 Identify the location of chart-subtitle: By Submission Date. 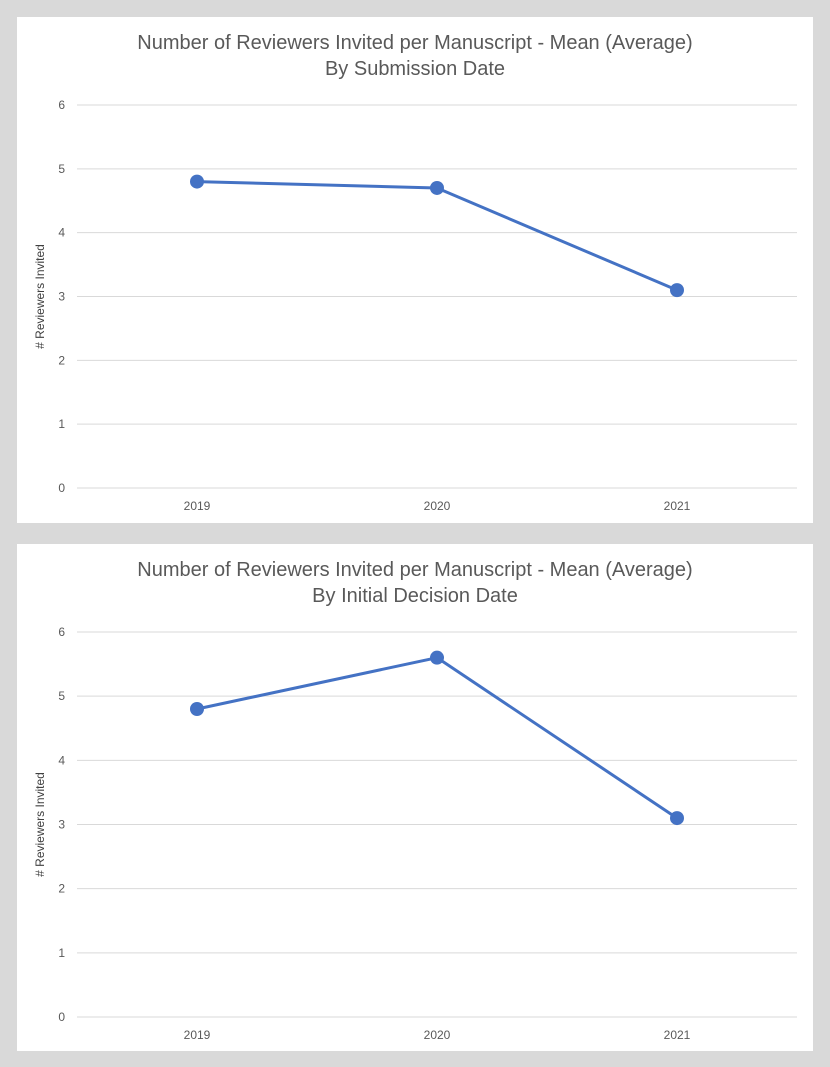
(415, 69).